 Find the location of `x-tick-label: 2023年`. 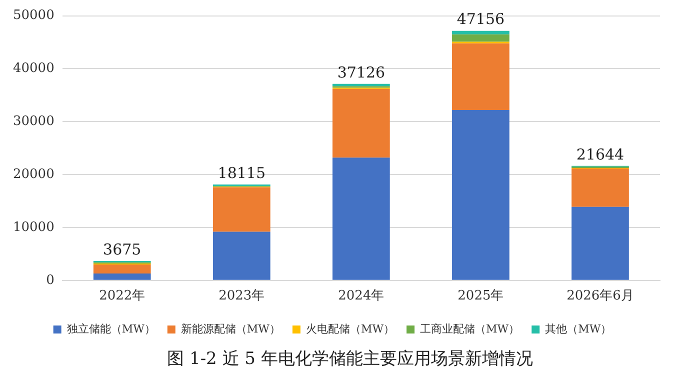

x-tick-label: 2023年 is located at coordinates (241, 296).